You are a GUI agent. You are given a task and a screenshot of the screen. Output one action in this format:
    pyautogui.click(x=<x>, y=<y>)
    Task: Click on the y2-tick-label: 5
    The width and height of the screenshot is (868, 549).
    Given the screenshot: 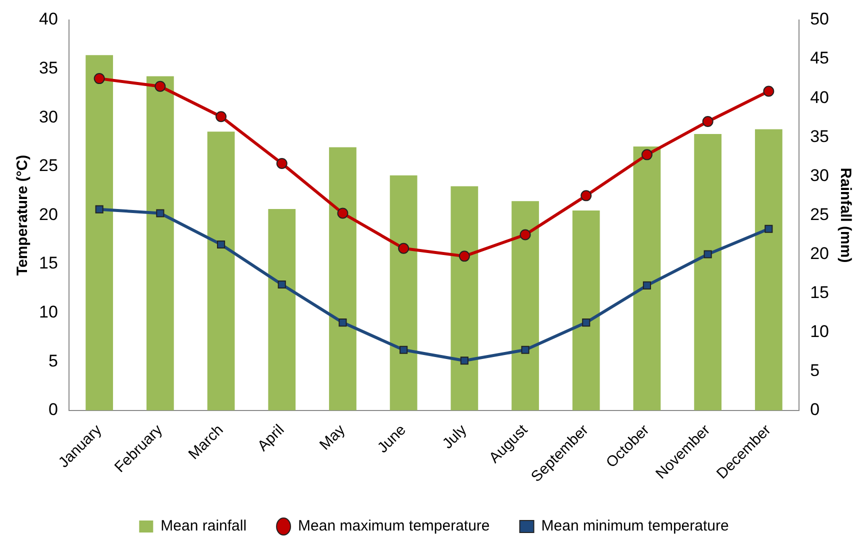 What is the action you would take?
    pyautogui.click(x=815, y=370)
    